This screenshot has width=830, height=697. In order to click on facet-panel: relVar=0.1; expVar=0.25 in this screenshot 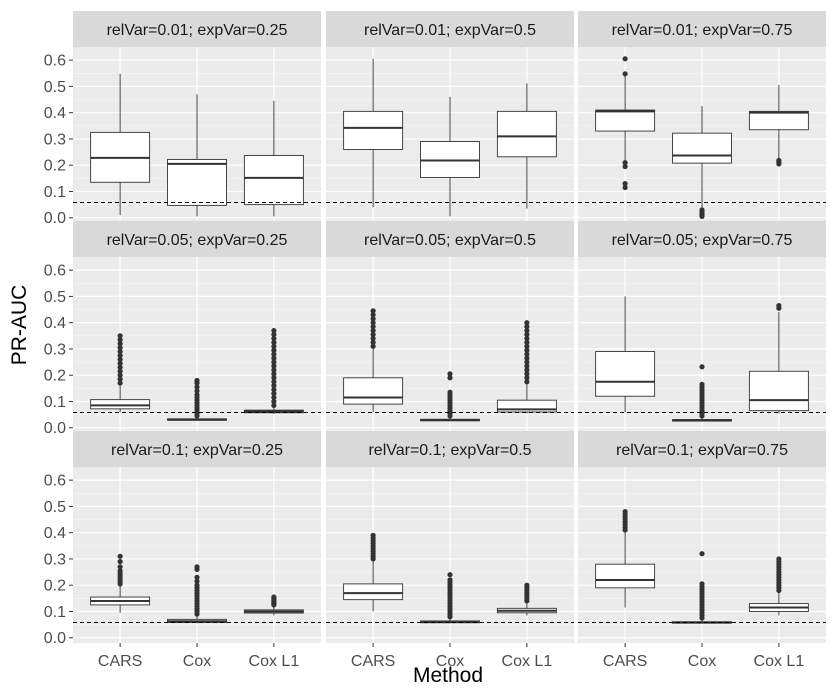, I will do `click(197, 537)`.